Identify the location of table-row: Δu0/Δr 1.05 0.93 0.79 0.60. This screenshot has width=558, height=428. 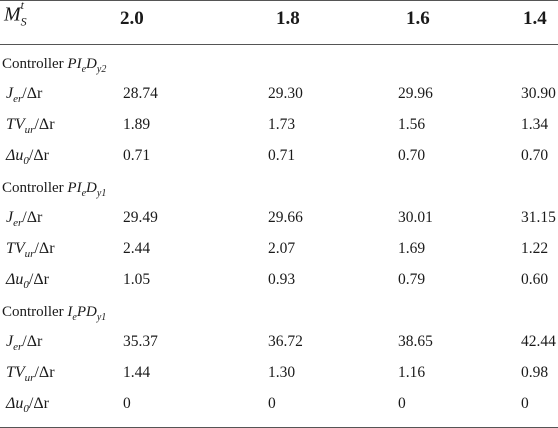
(279, 279).